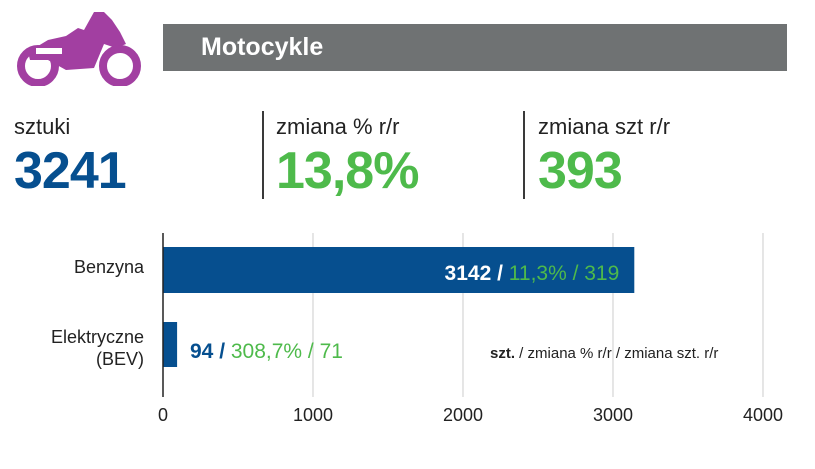 The image size is (815, 469). What do you see at coordinates (77, 41) in the screenshot?
I see `motorcycle-body` at bounding box center [77, 41].